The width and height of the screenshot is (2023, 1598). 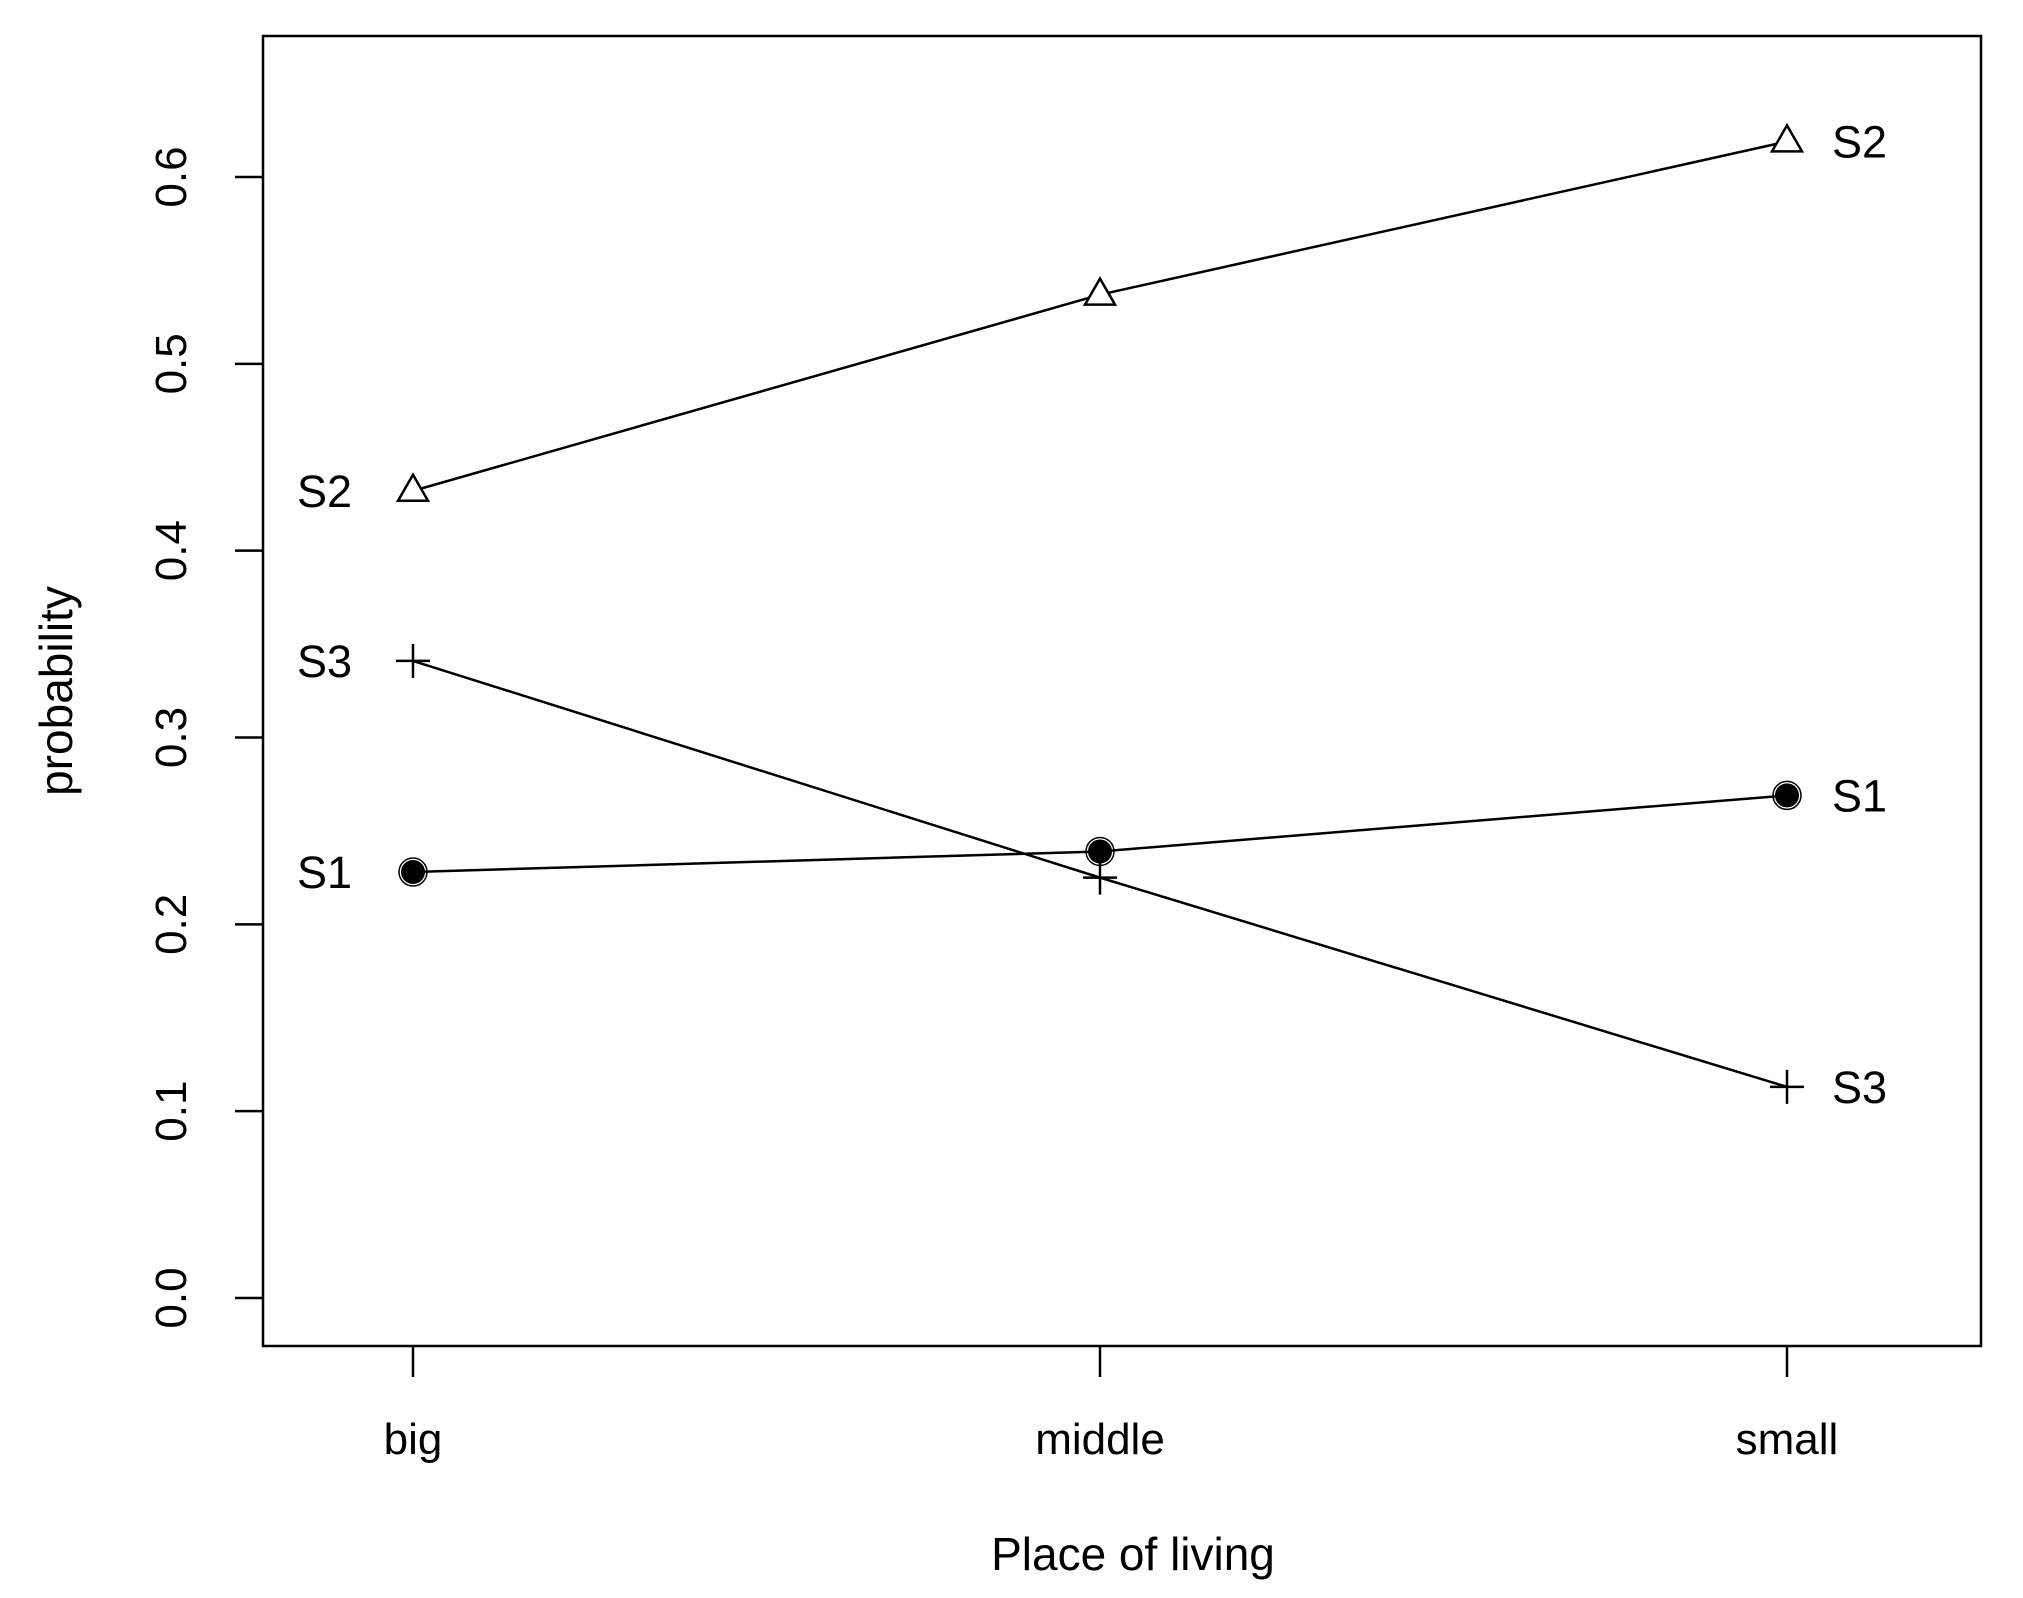 What do you see at coordinates (205, 737) in the screenshot?
I see `y-axis: 0.0 0.1 0.2 0.3 0.4 0.5 0.6` at bounding box center [205, 737].